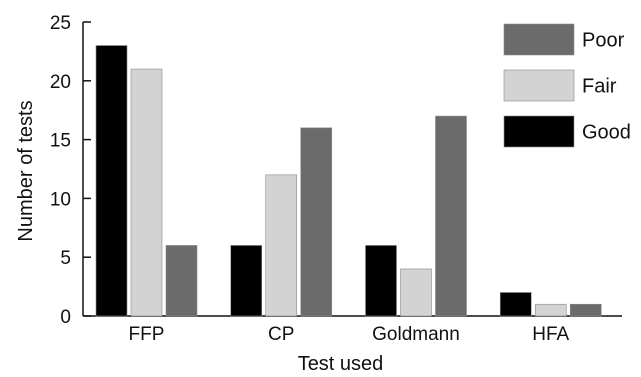  Describe the element at coordinates (349, 334) in the screenshot. I see `x-categories: FFP CP Goldmann HFA` at that location.